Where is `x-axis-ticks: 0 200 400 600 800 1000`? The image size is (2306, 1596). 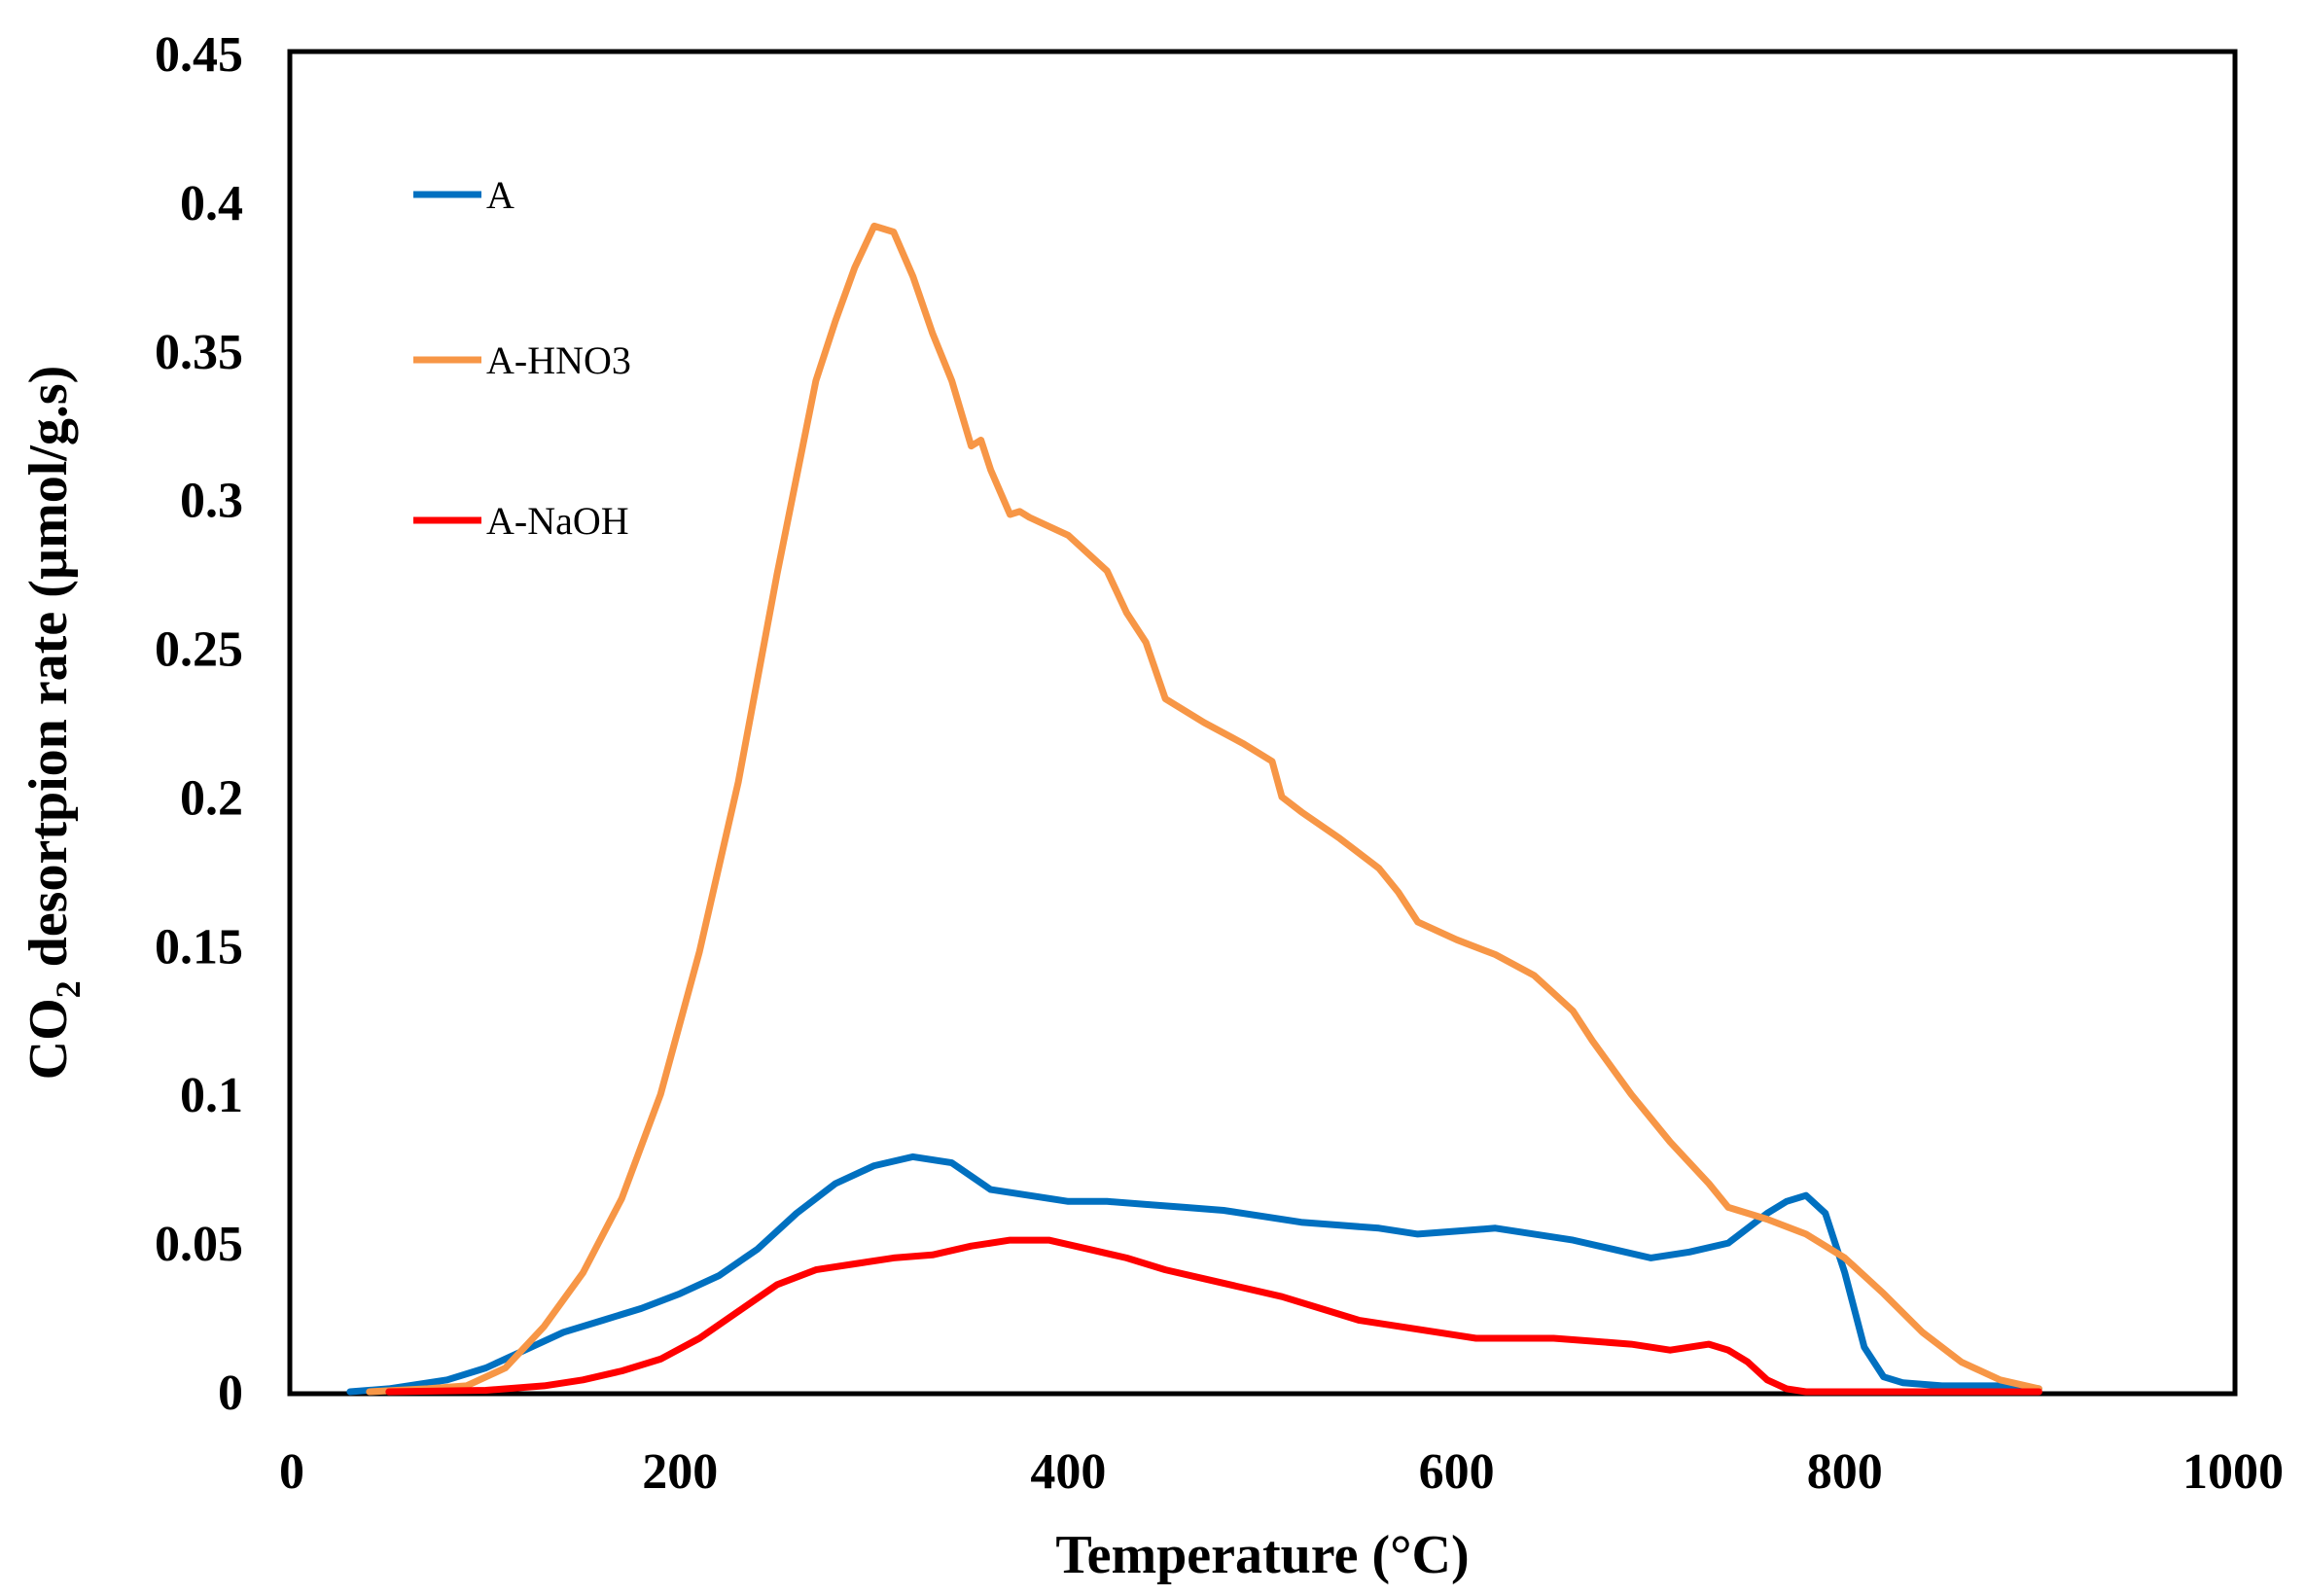
x-axis-ticks: 0 200 400 600 800 1000 is located at coordinates (1282, 1472).